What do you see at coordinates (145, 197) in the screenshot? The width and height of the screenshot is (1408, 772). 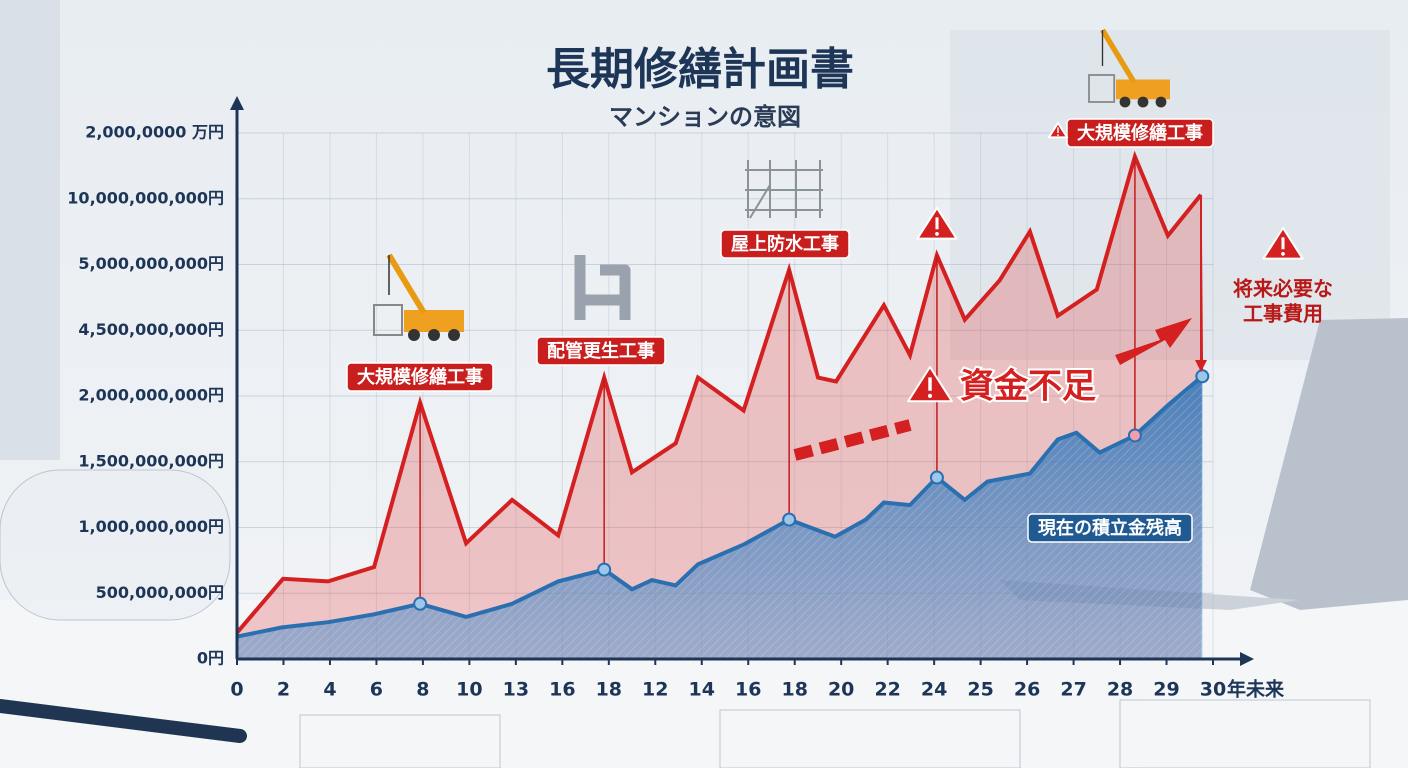 I see `y-tick-label: 10,000,000,000円` at bounding box center [145, 197].